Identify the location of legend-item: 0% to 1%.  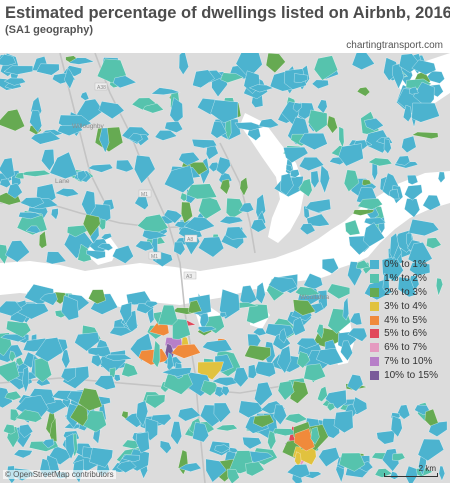
(404, 265).